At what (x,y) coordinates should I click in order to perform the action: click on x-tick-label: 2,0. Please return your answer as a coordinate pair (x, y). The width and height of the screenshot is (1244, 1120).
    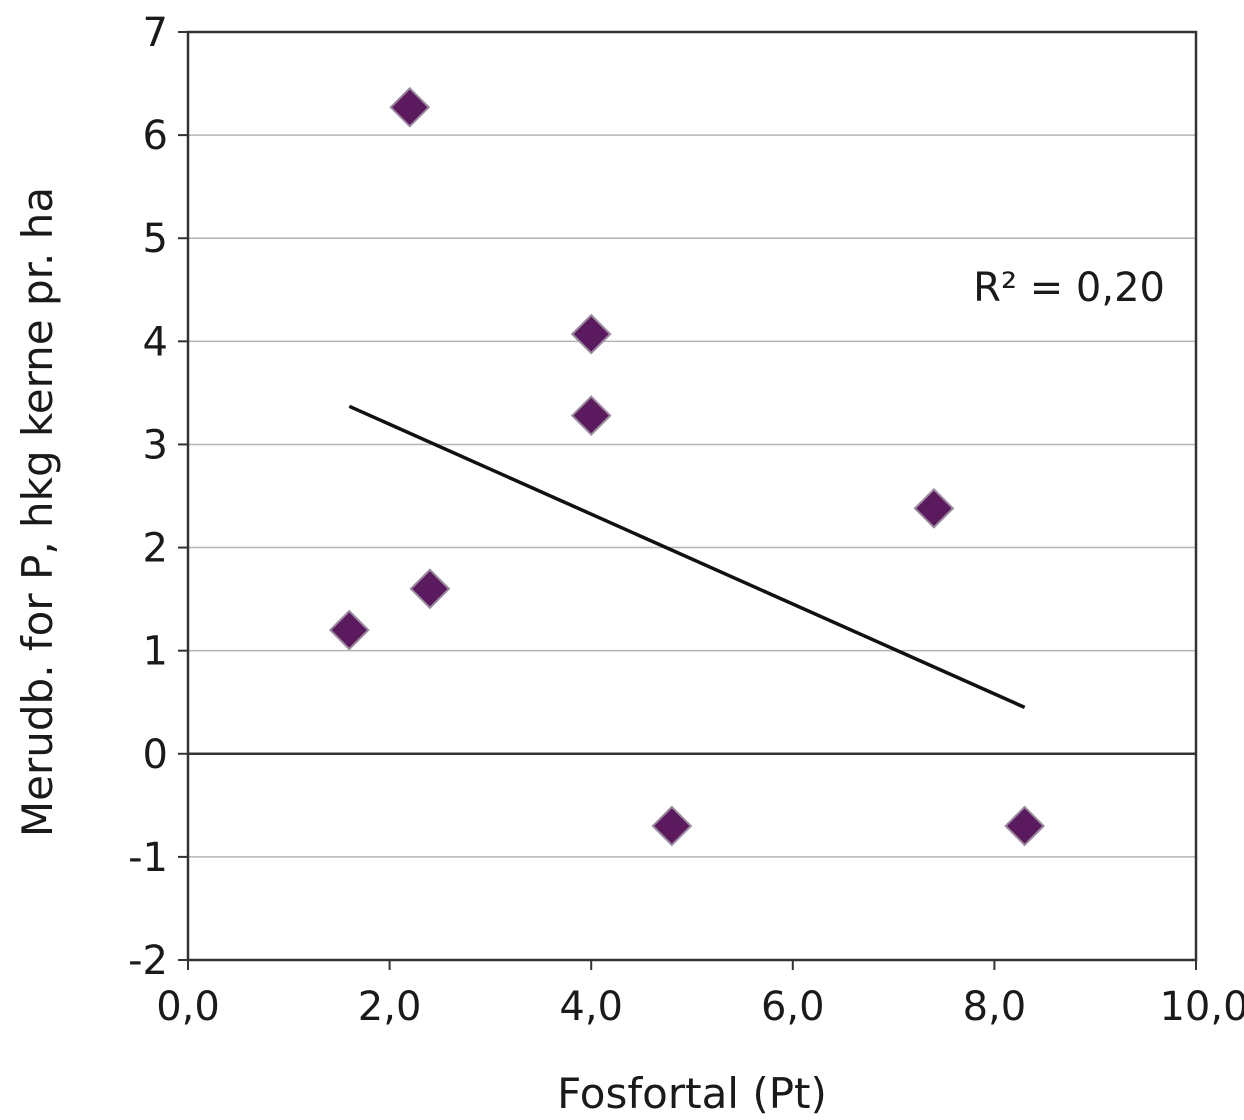
    Looking at the image, I should click on (390, 1007).